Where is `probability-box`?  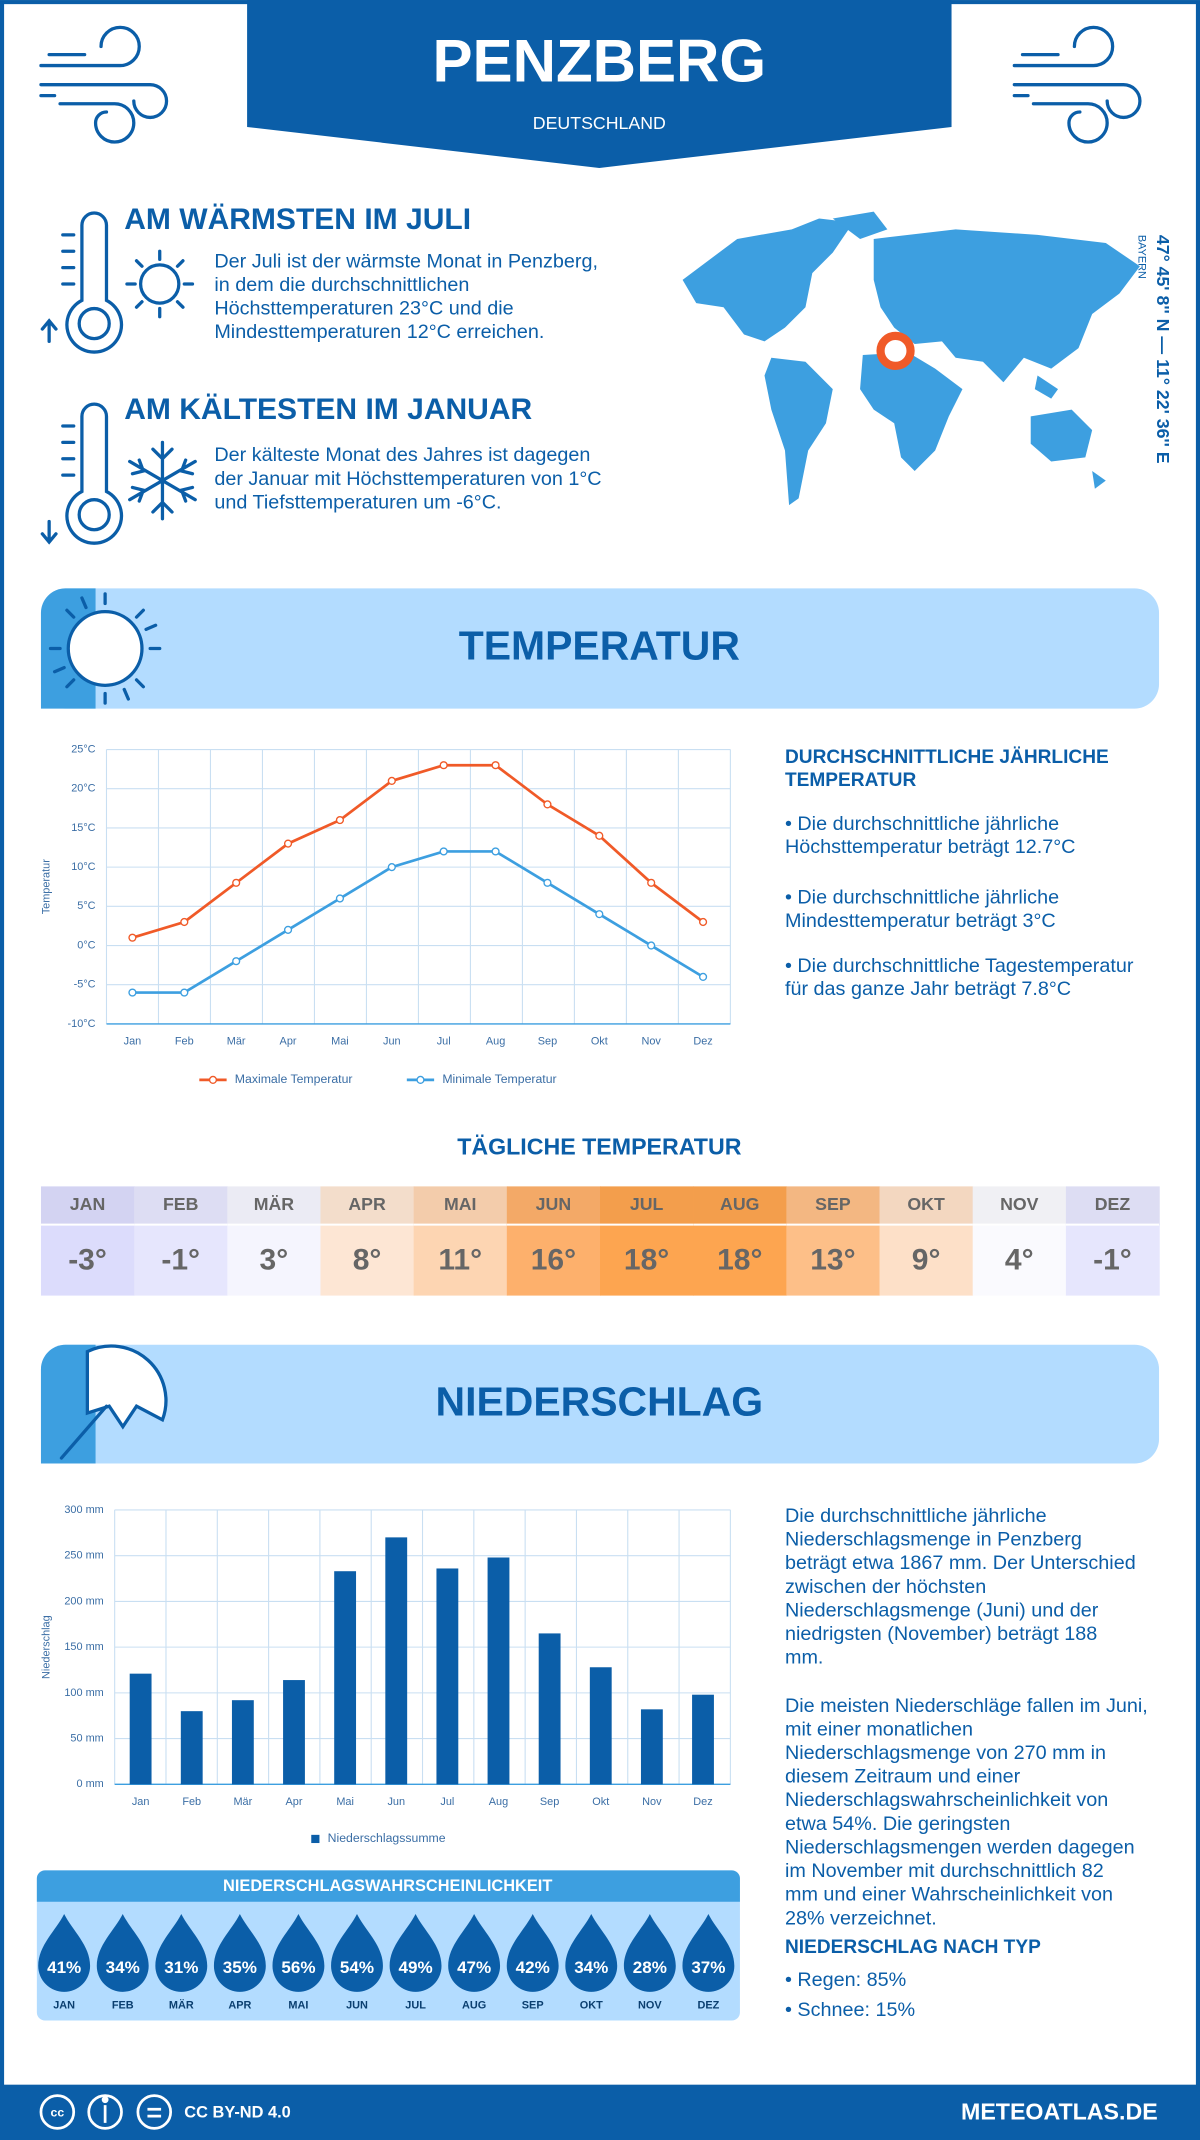
probability-box is located at coordinates (388, 1945).